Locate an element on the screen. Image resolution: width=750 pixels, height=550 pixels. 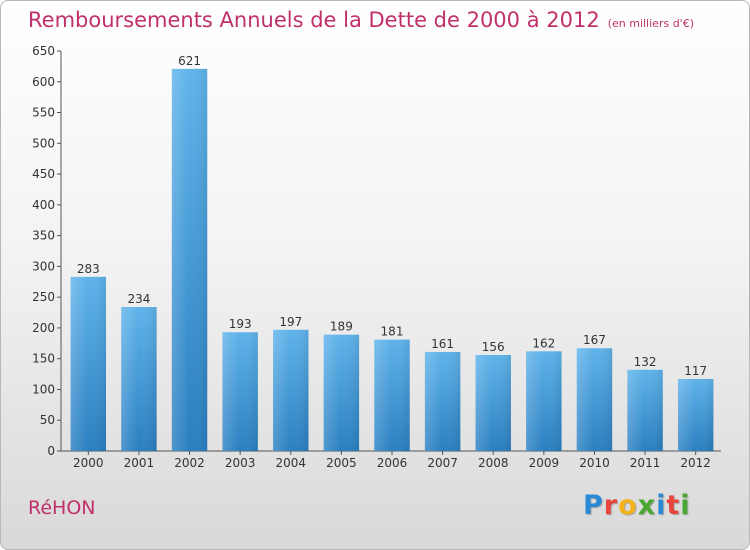
data-label-2000: 283 is located at coordinates (88, 269).